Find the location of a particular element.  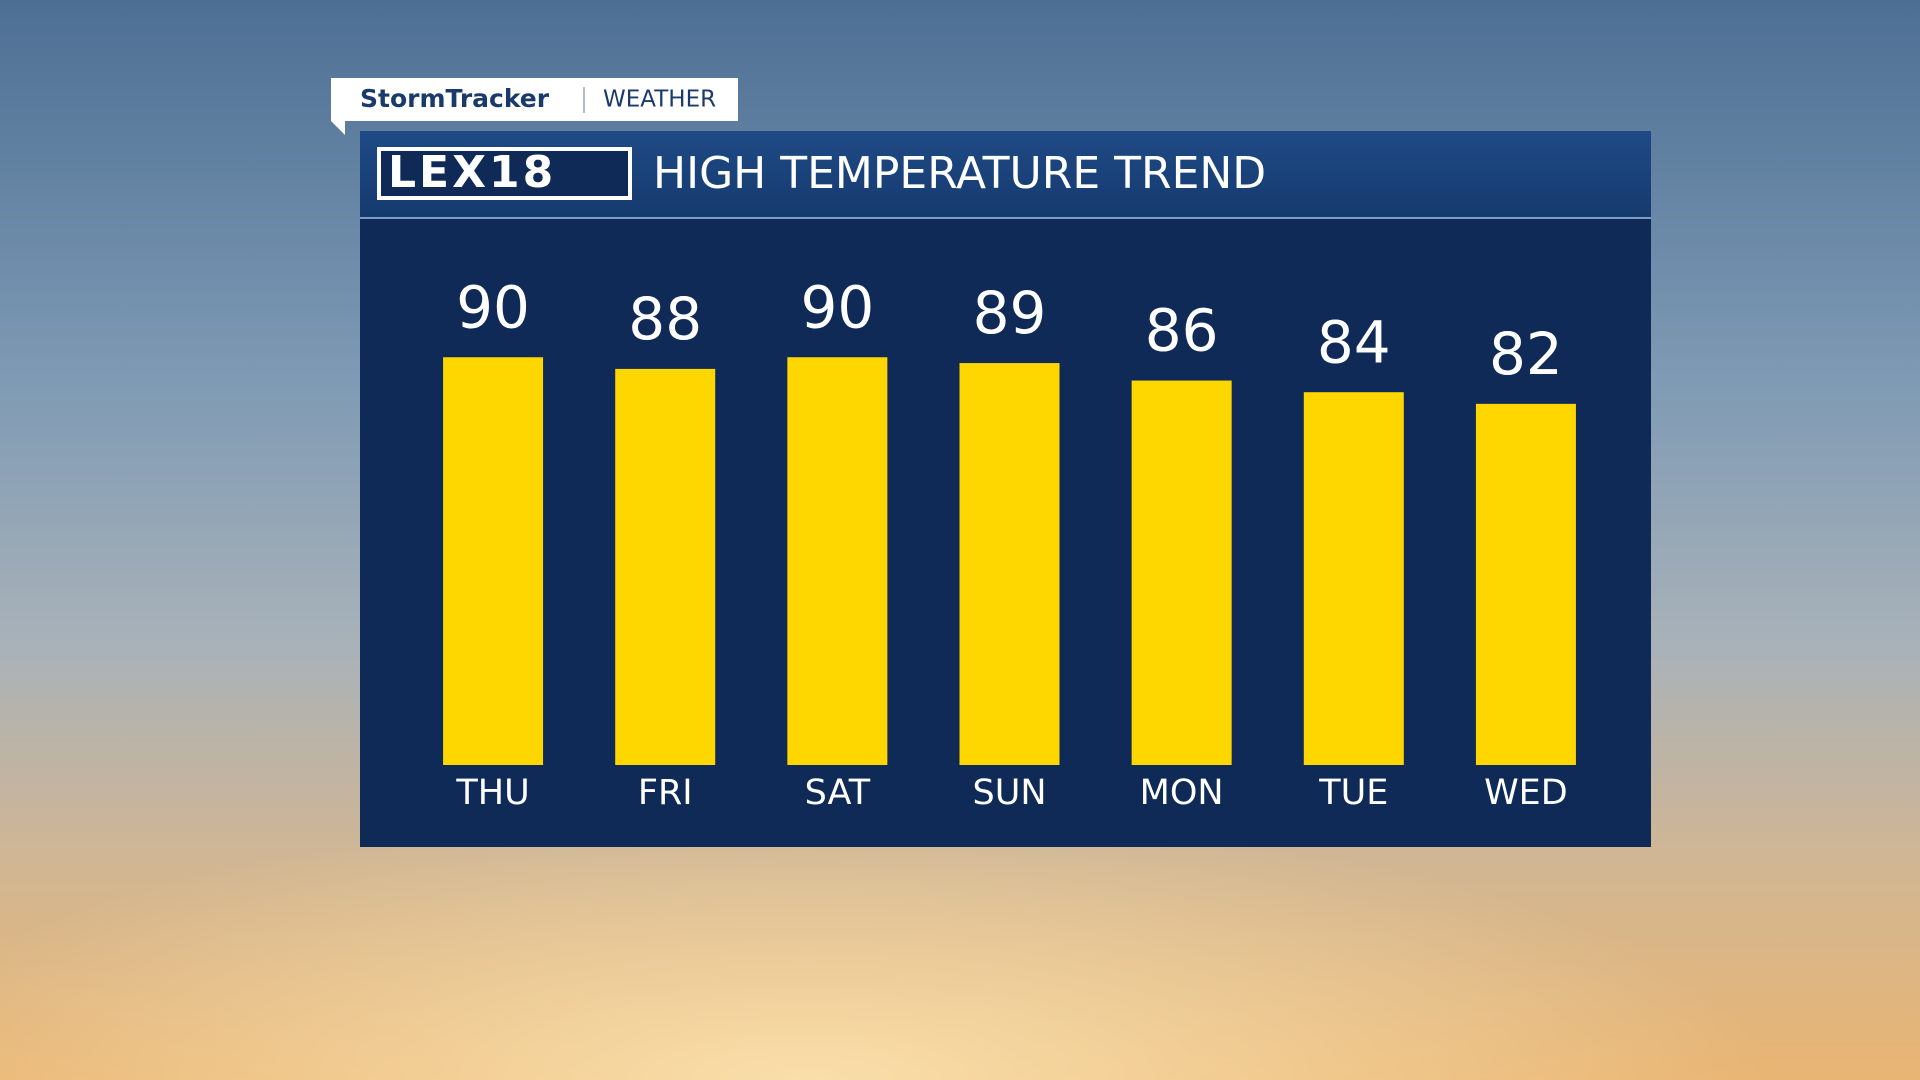

value-label: 84 is located at coordinates (1354, 342).